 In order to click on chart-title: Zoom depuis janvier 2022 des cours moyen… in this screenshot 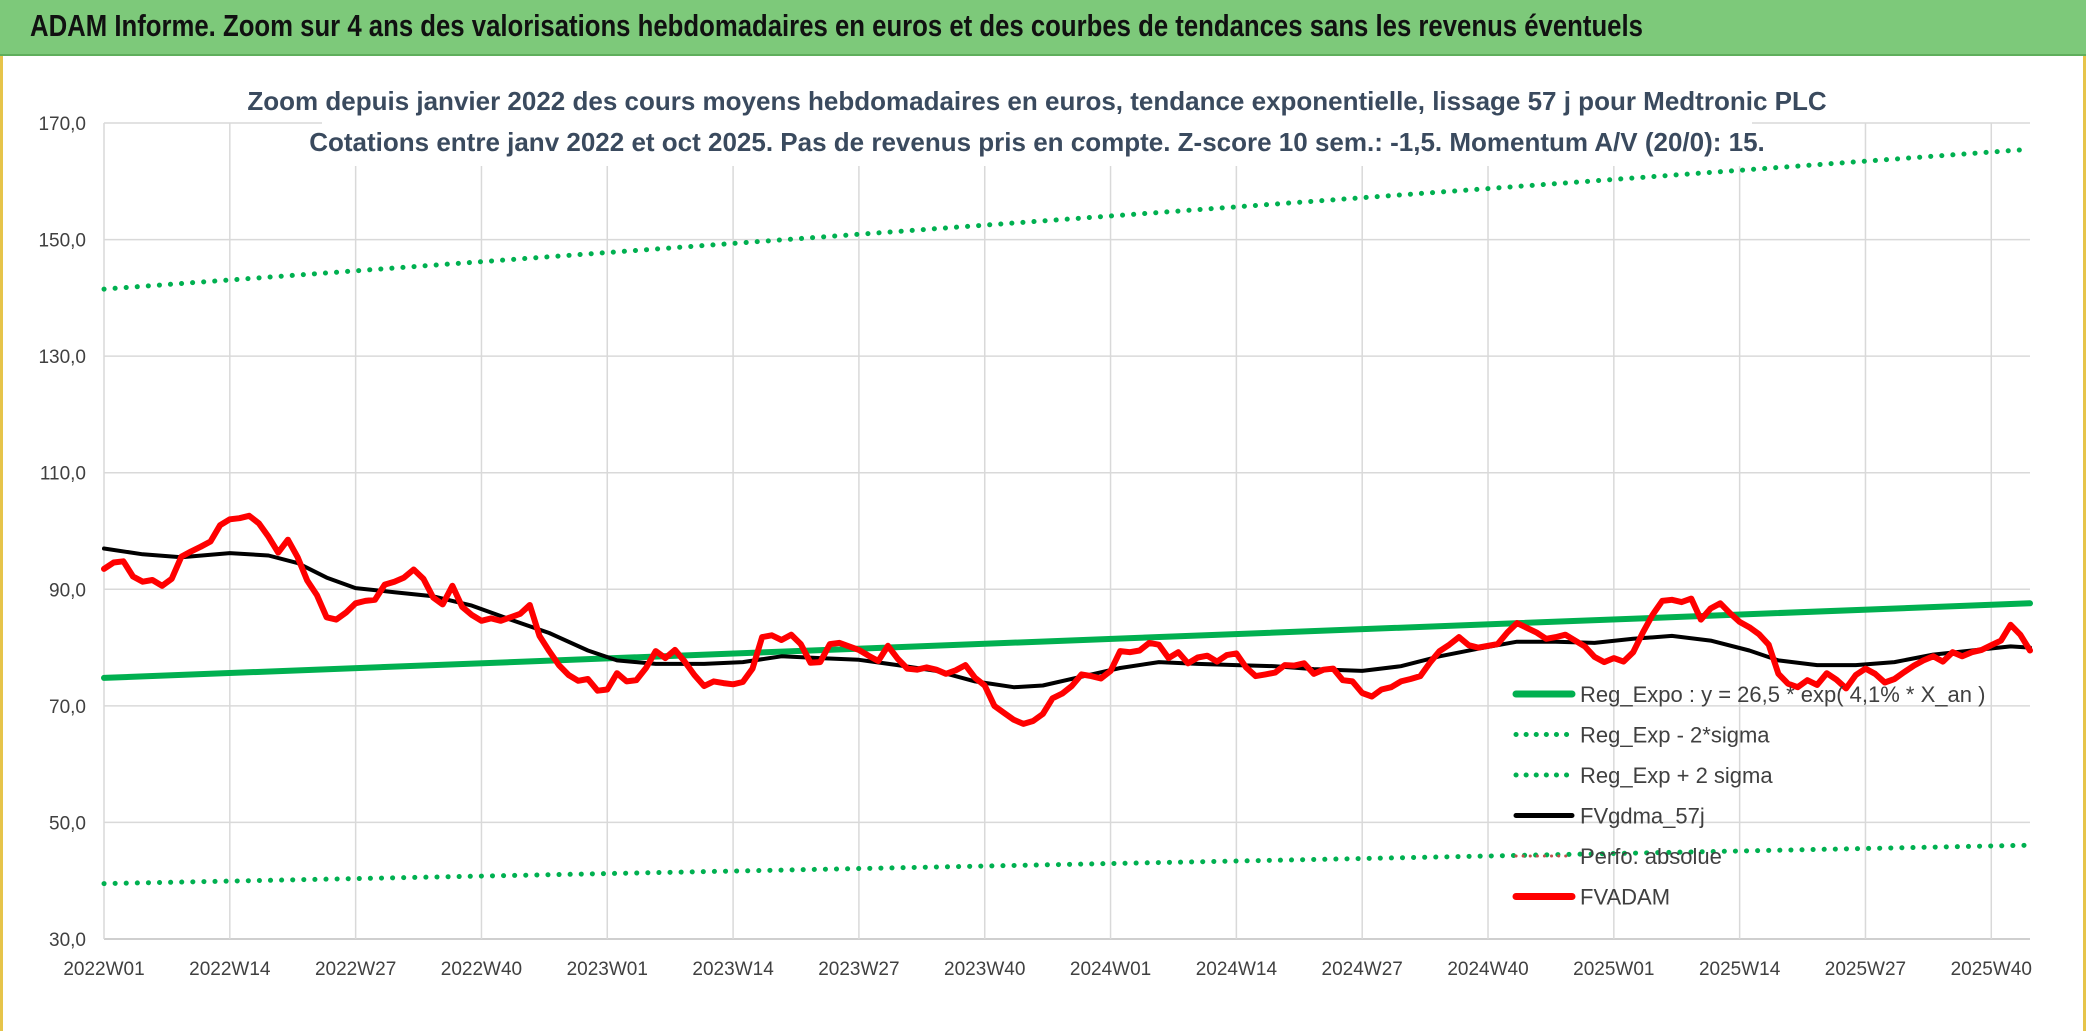, I will do `click(1036, 101)`.